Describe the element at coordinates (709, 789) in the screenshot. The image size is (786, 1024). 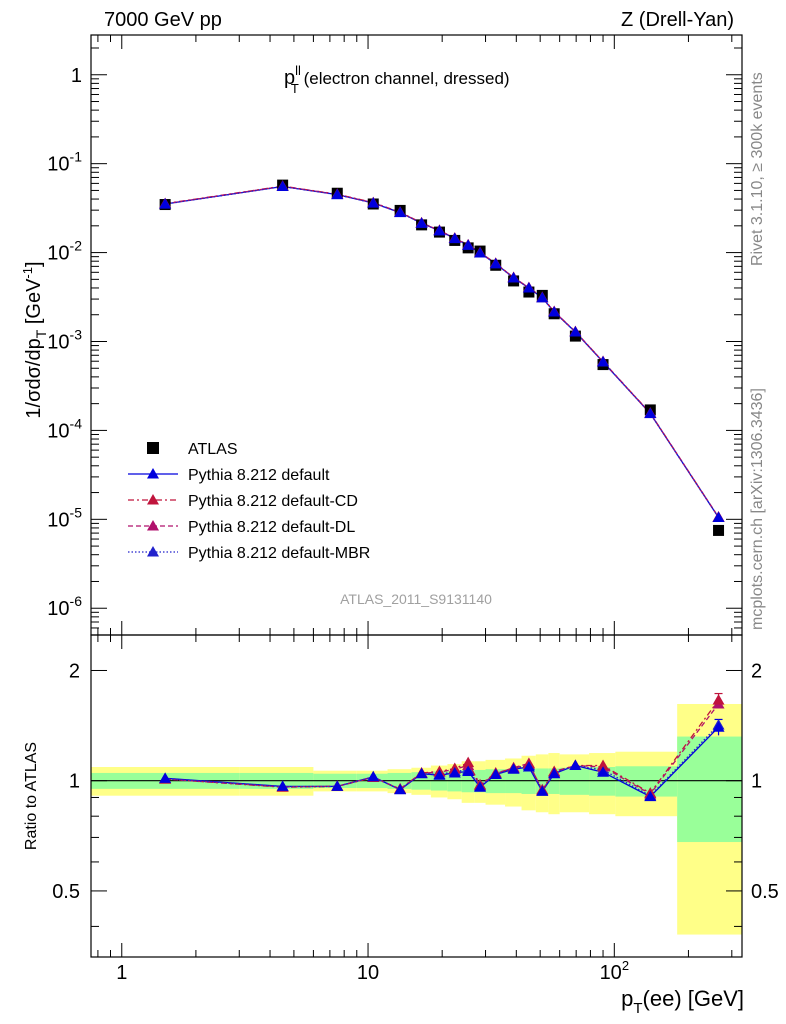
I see `band-inner` at that location.